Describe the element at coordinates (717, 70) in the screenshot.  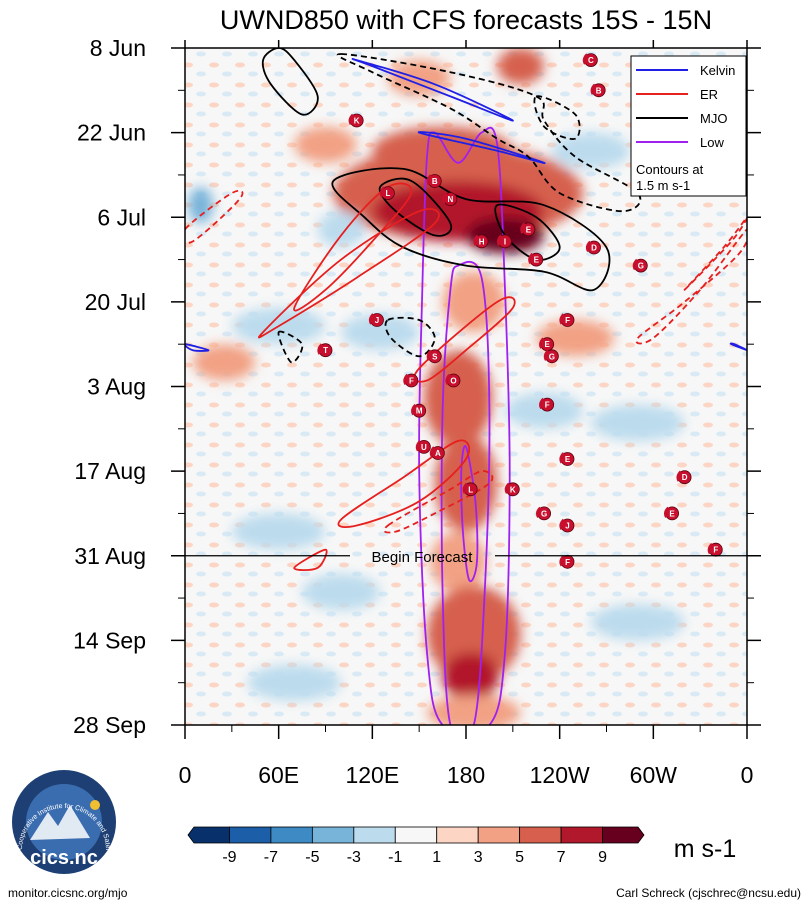
I see `legend-label-kelvin: Kelvin` at that location.